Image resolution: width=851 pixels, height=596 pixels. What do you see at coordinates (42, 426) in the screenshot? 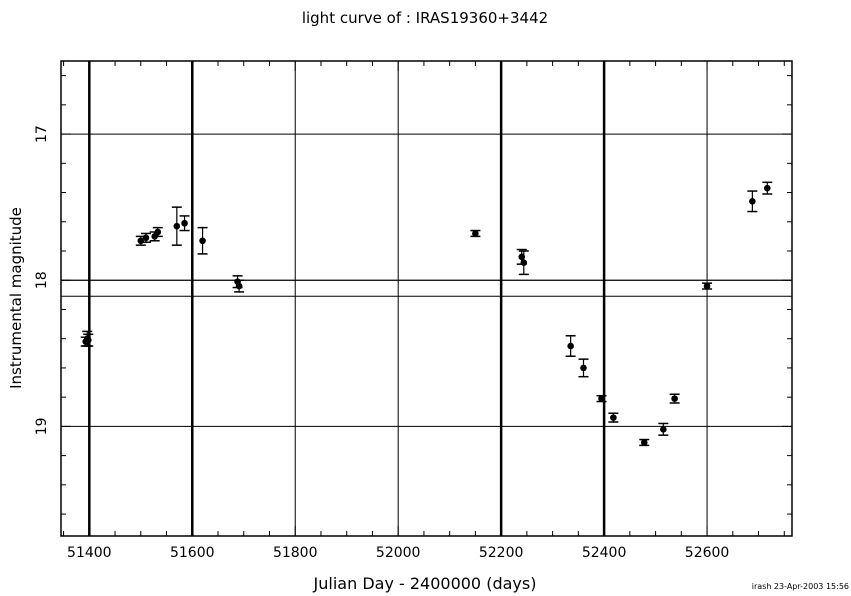
I see `y-tick-label: 19` at bounding box center [42, 426].